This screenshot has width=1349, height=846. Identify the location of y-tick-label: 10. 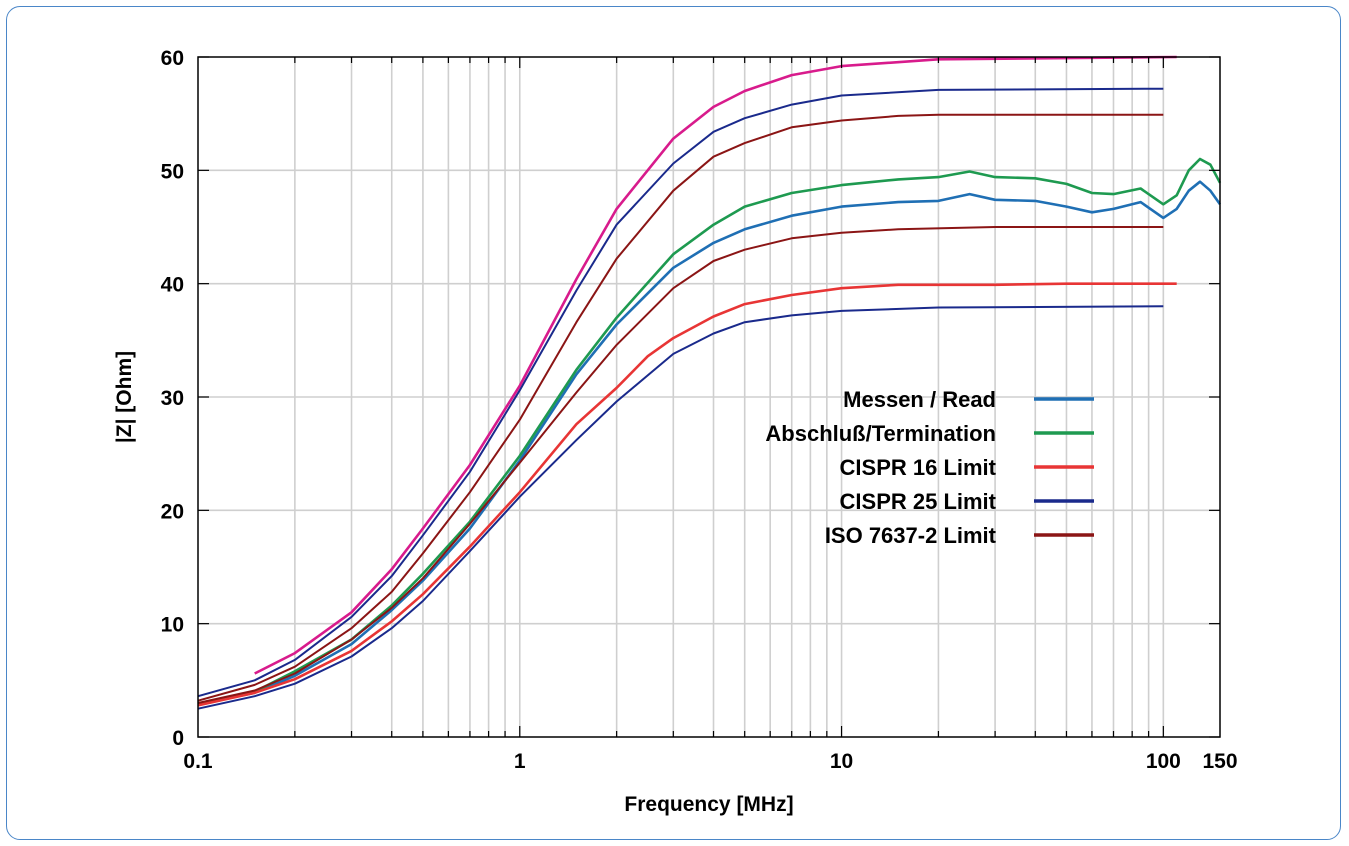
(172, 625).